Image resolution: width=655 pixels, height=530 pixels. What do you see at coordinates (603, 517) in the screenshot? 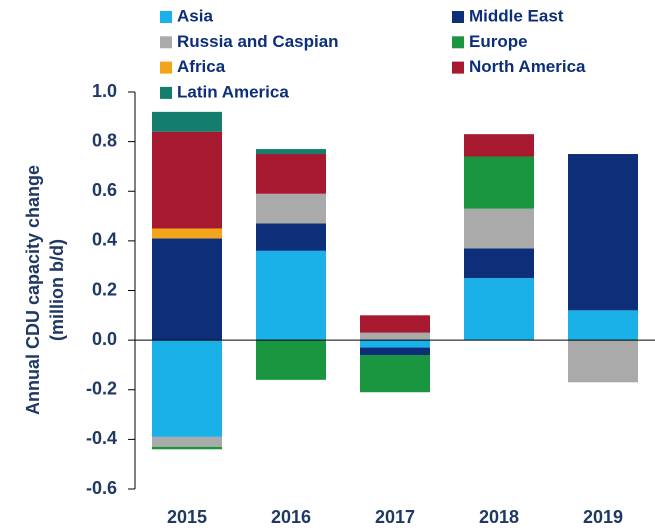
I see `x-tick-label: 2019` at bounding box center [603, 517].